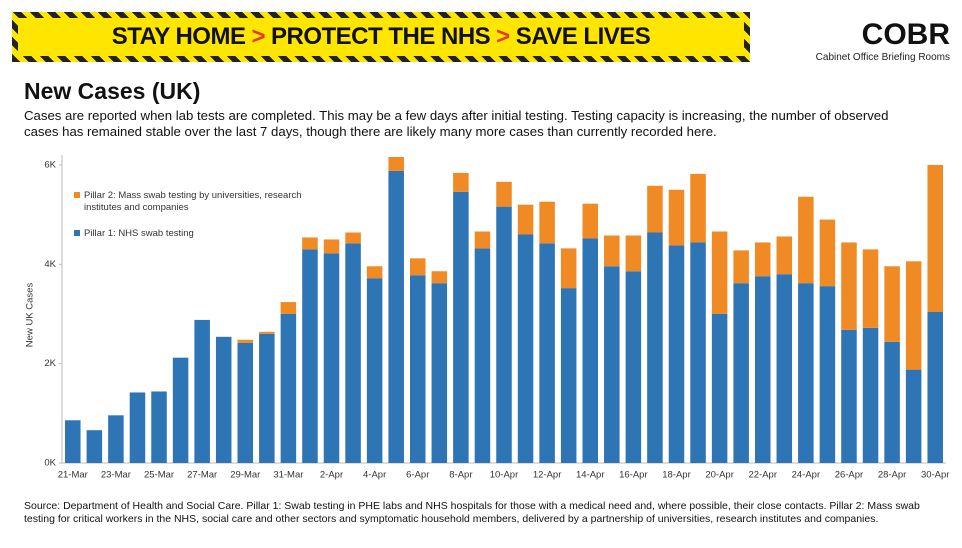  I want to click on x-tick-label: 12-Apr, so click(547, 475).